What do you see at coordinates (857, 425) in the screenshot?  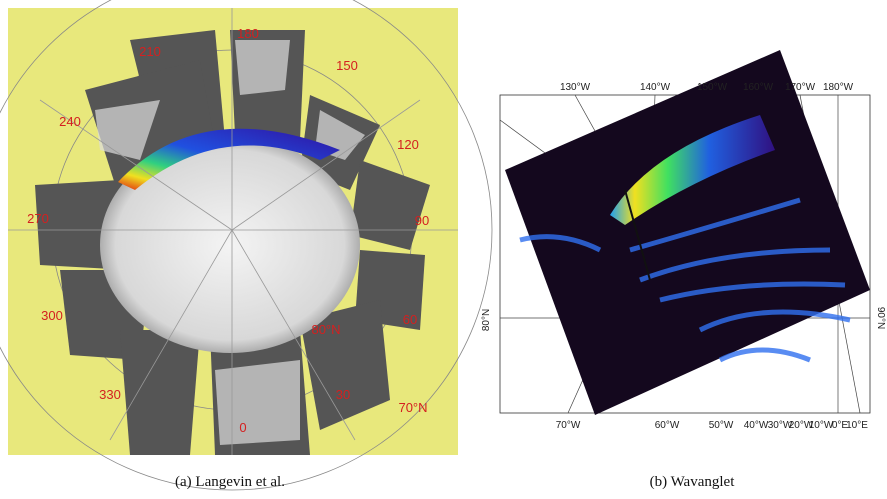 I see `map-label: 10°E` at bounding box center [857, 425].